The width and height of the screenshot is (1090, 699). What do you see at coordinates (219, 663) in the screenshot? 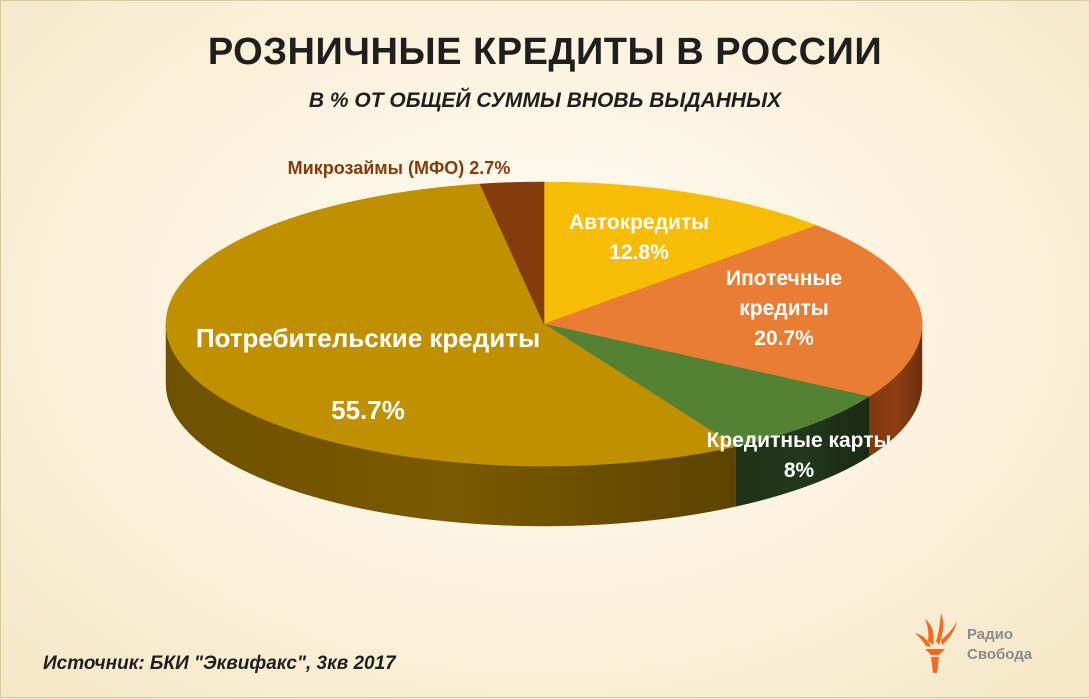
I see `source-note: Источник: БКИ "Эквифакс", 3кв 2017` at bounding box center [219, 663].